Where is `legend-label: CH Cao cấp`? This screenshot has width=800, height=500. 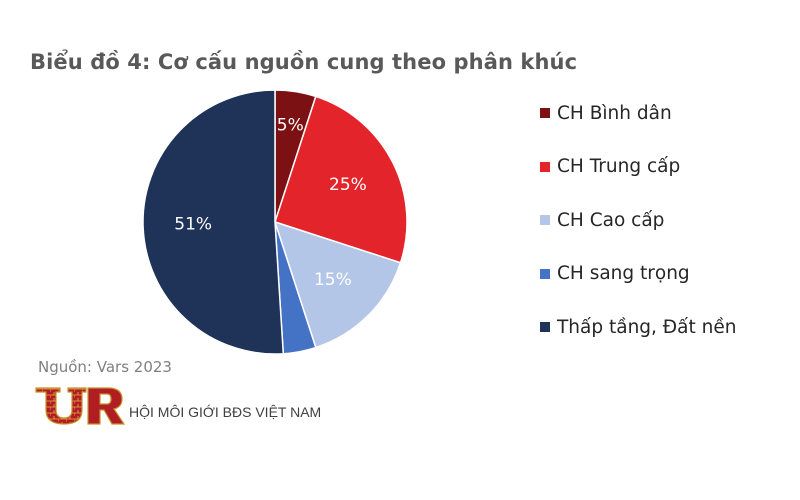 legend-label: CH Cao cấp is located at coordinates (611, 220).